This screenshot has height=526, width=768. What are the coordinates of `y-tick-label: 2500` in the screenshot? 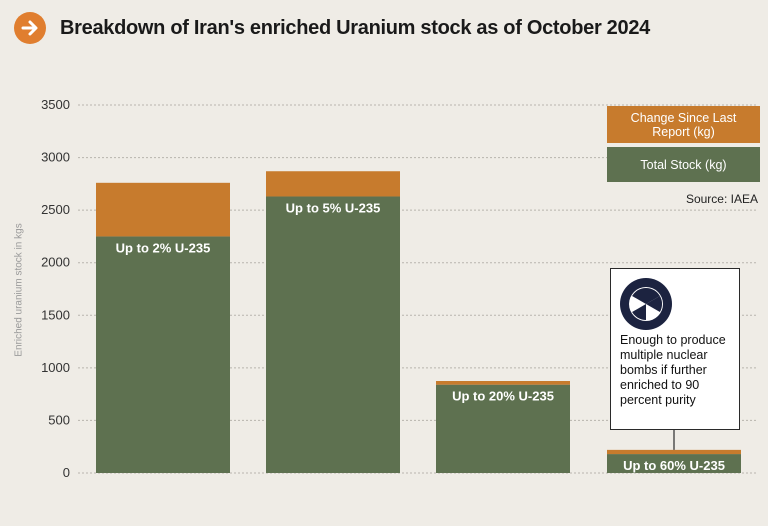 It's located at (55, 209).